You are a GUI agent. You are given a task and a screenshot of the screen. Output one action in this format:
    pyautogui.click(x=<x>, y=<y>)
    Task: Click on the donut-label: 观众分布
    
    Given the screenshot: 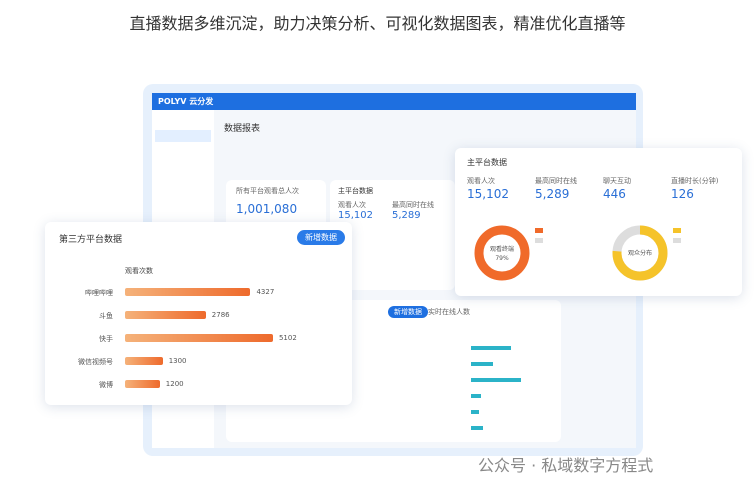 What is the action you would take?
    pyautogui.click(x=640, y=253)
    